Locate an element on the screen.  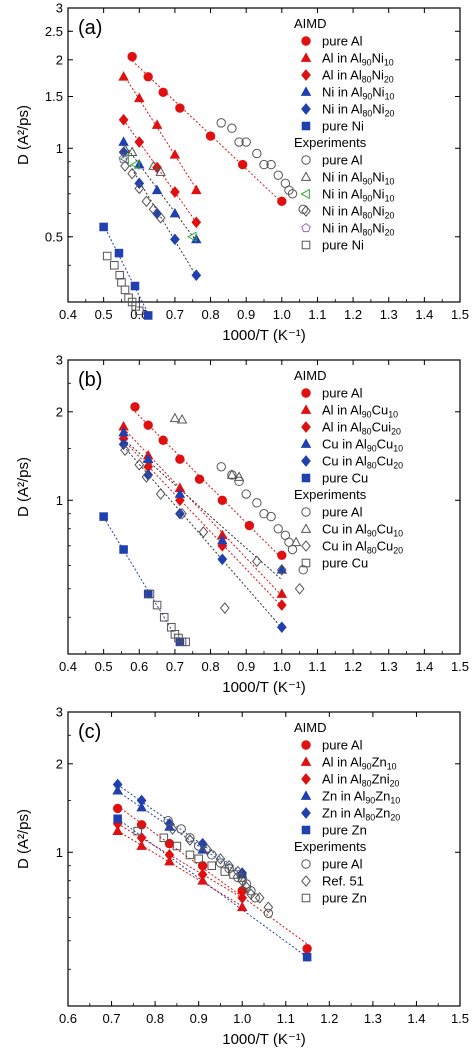
series-ni-in-al80ni20-exp- is located at coordinates (143, 192).